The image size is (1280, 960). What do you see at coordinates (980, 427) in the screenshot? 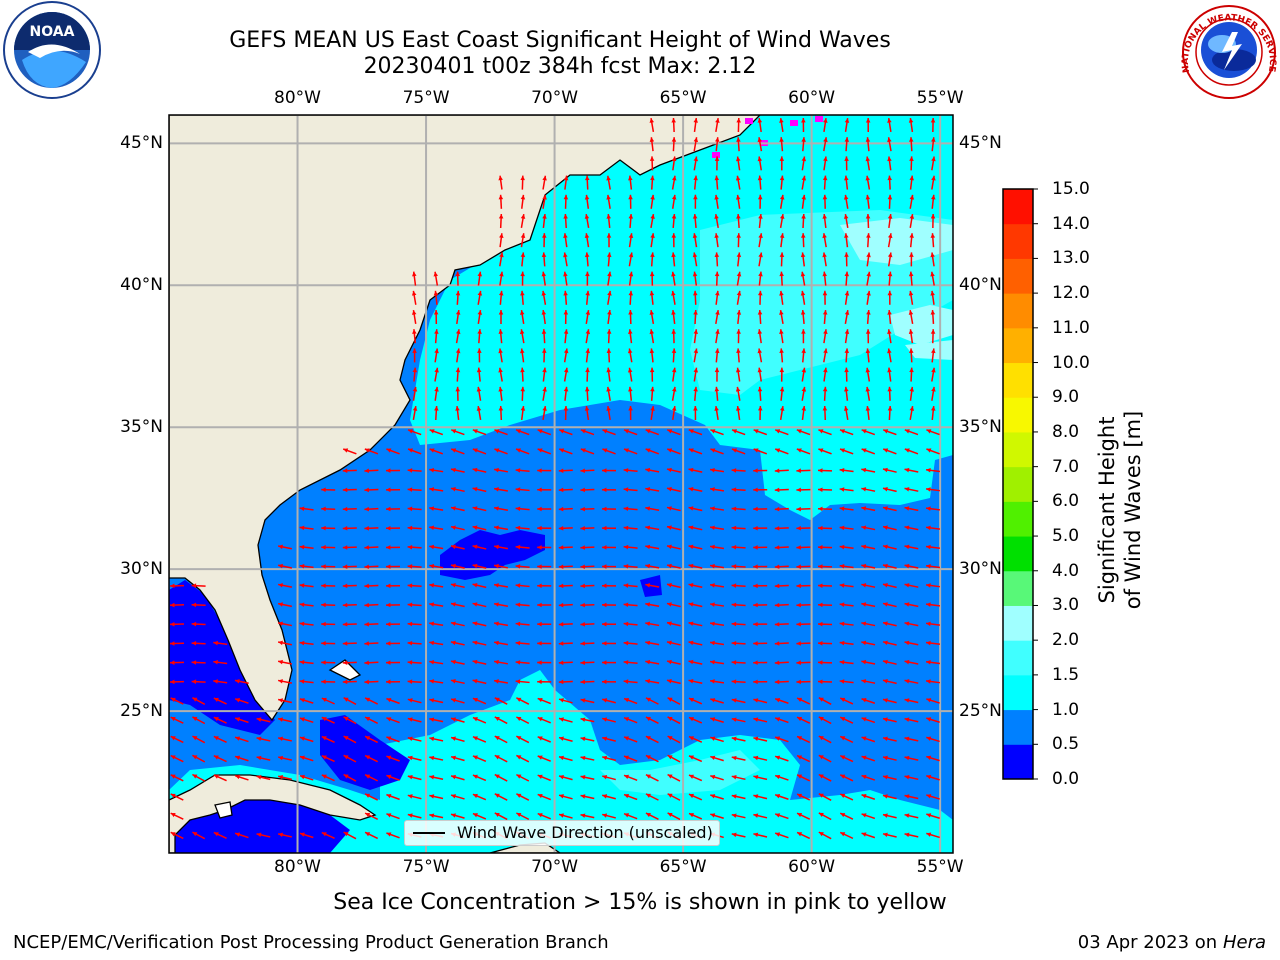
I see `lat-tick-right: 35°N` at bounding box center [980, 427].